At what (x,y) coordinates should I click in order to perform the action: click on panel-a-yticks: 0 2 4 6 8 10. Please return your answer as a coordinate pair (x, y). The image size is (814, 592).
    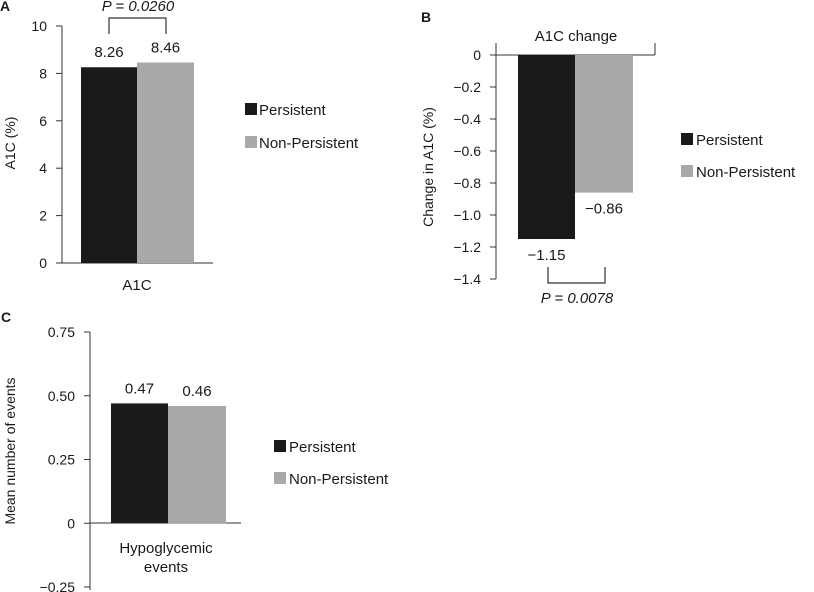
    Looking at the image, I should click on (46, 144).